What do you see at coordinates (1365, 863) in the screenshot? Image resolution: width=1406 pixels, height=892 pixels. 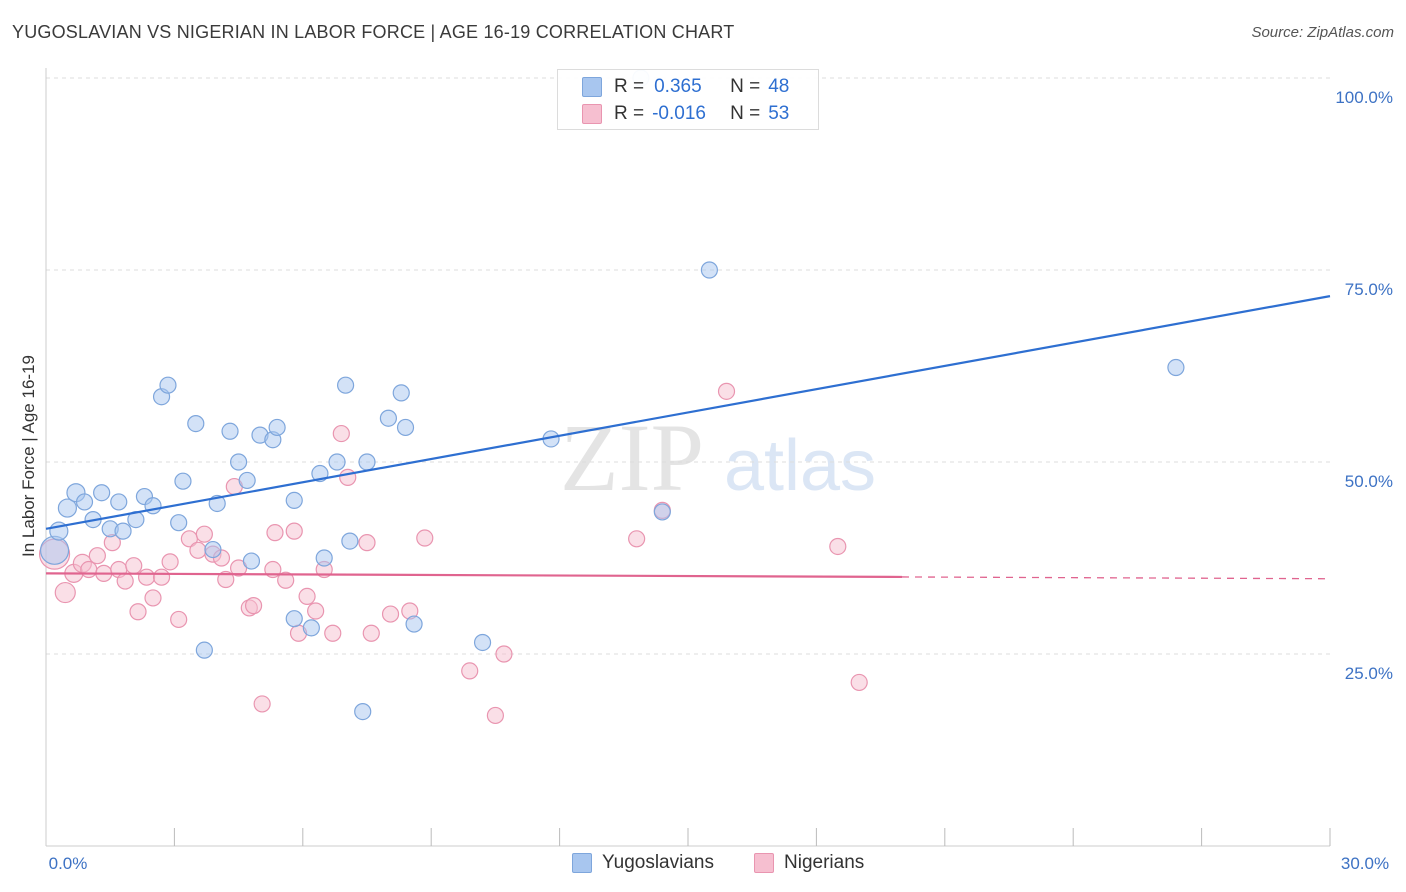 I see `x-tick-label-max: 30.0%` at bounding box center [1365, 863].